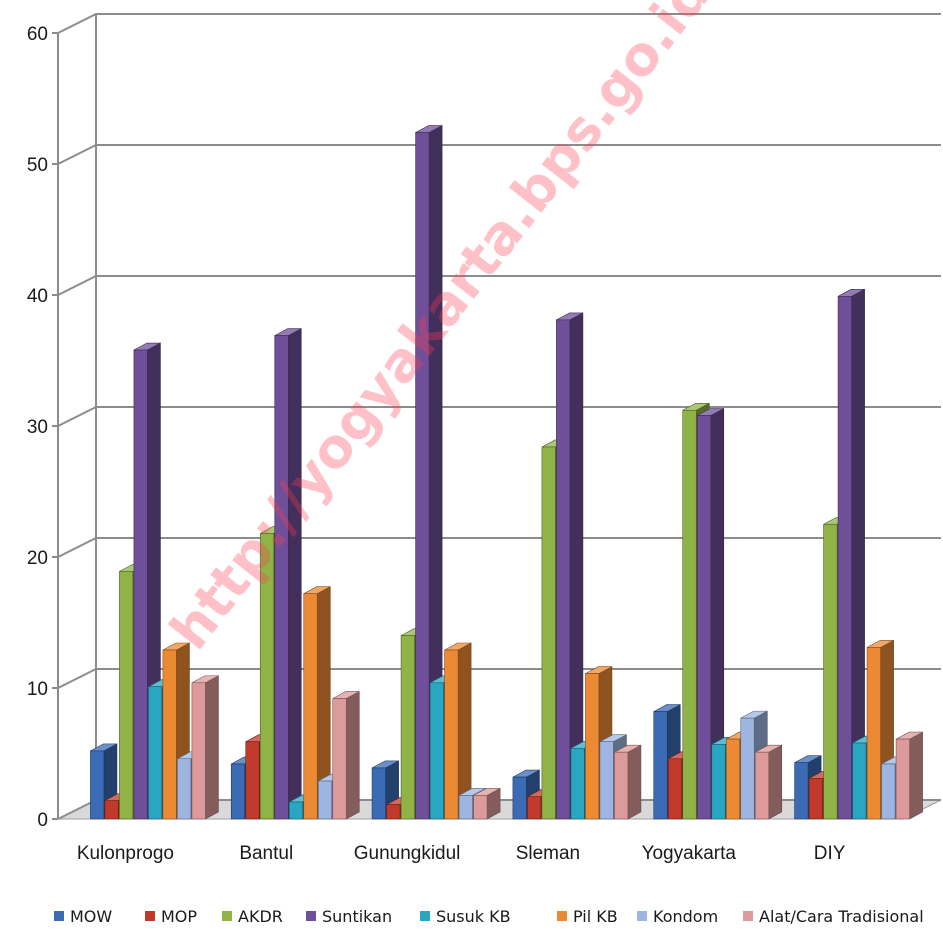 This screenshot has height=929, width=943. Describe the element at coordinates (125, 853) in the screenshot. I see `x-category-label-kulonprogo: Kulonprogo` at that location.